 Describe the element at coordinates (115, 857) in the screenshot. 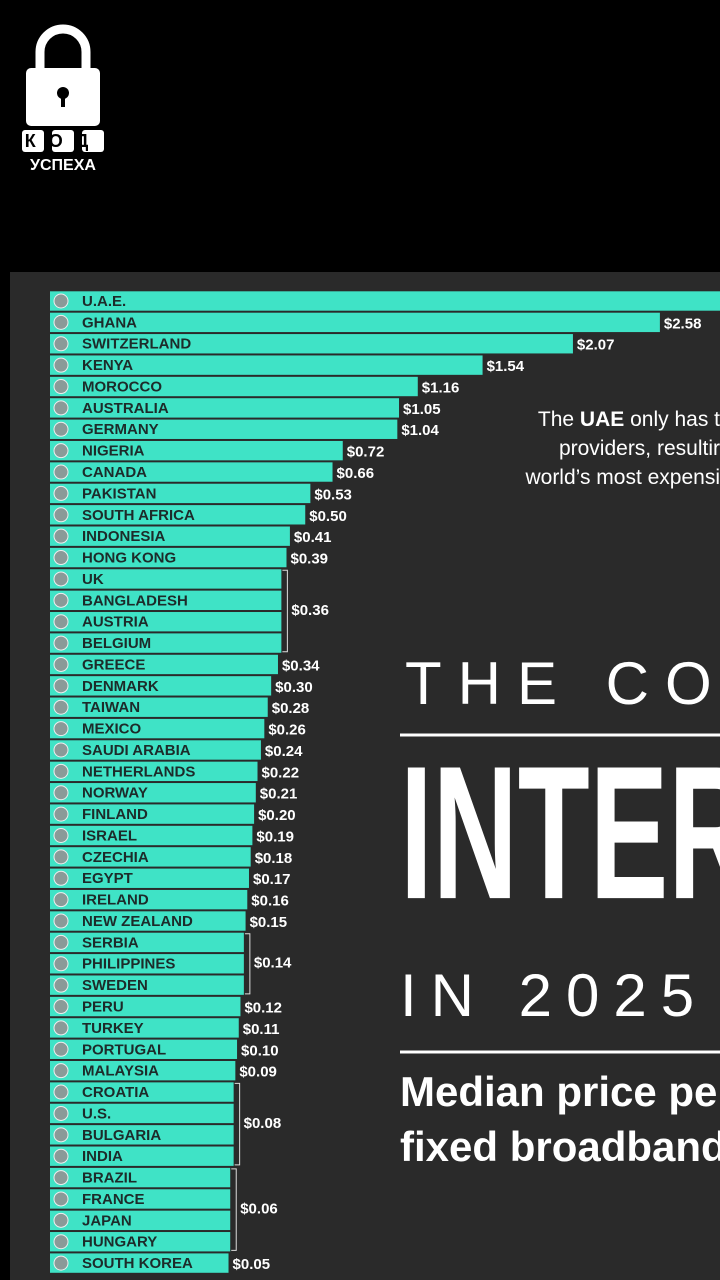

I see `category-label: CZECHIA` at that location.